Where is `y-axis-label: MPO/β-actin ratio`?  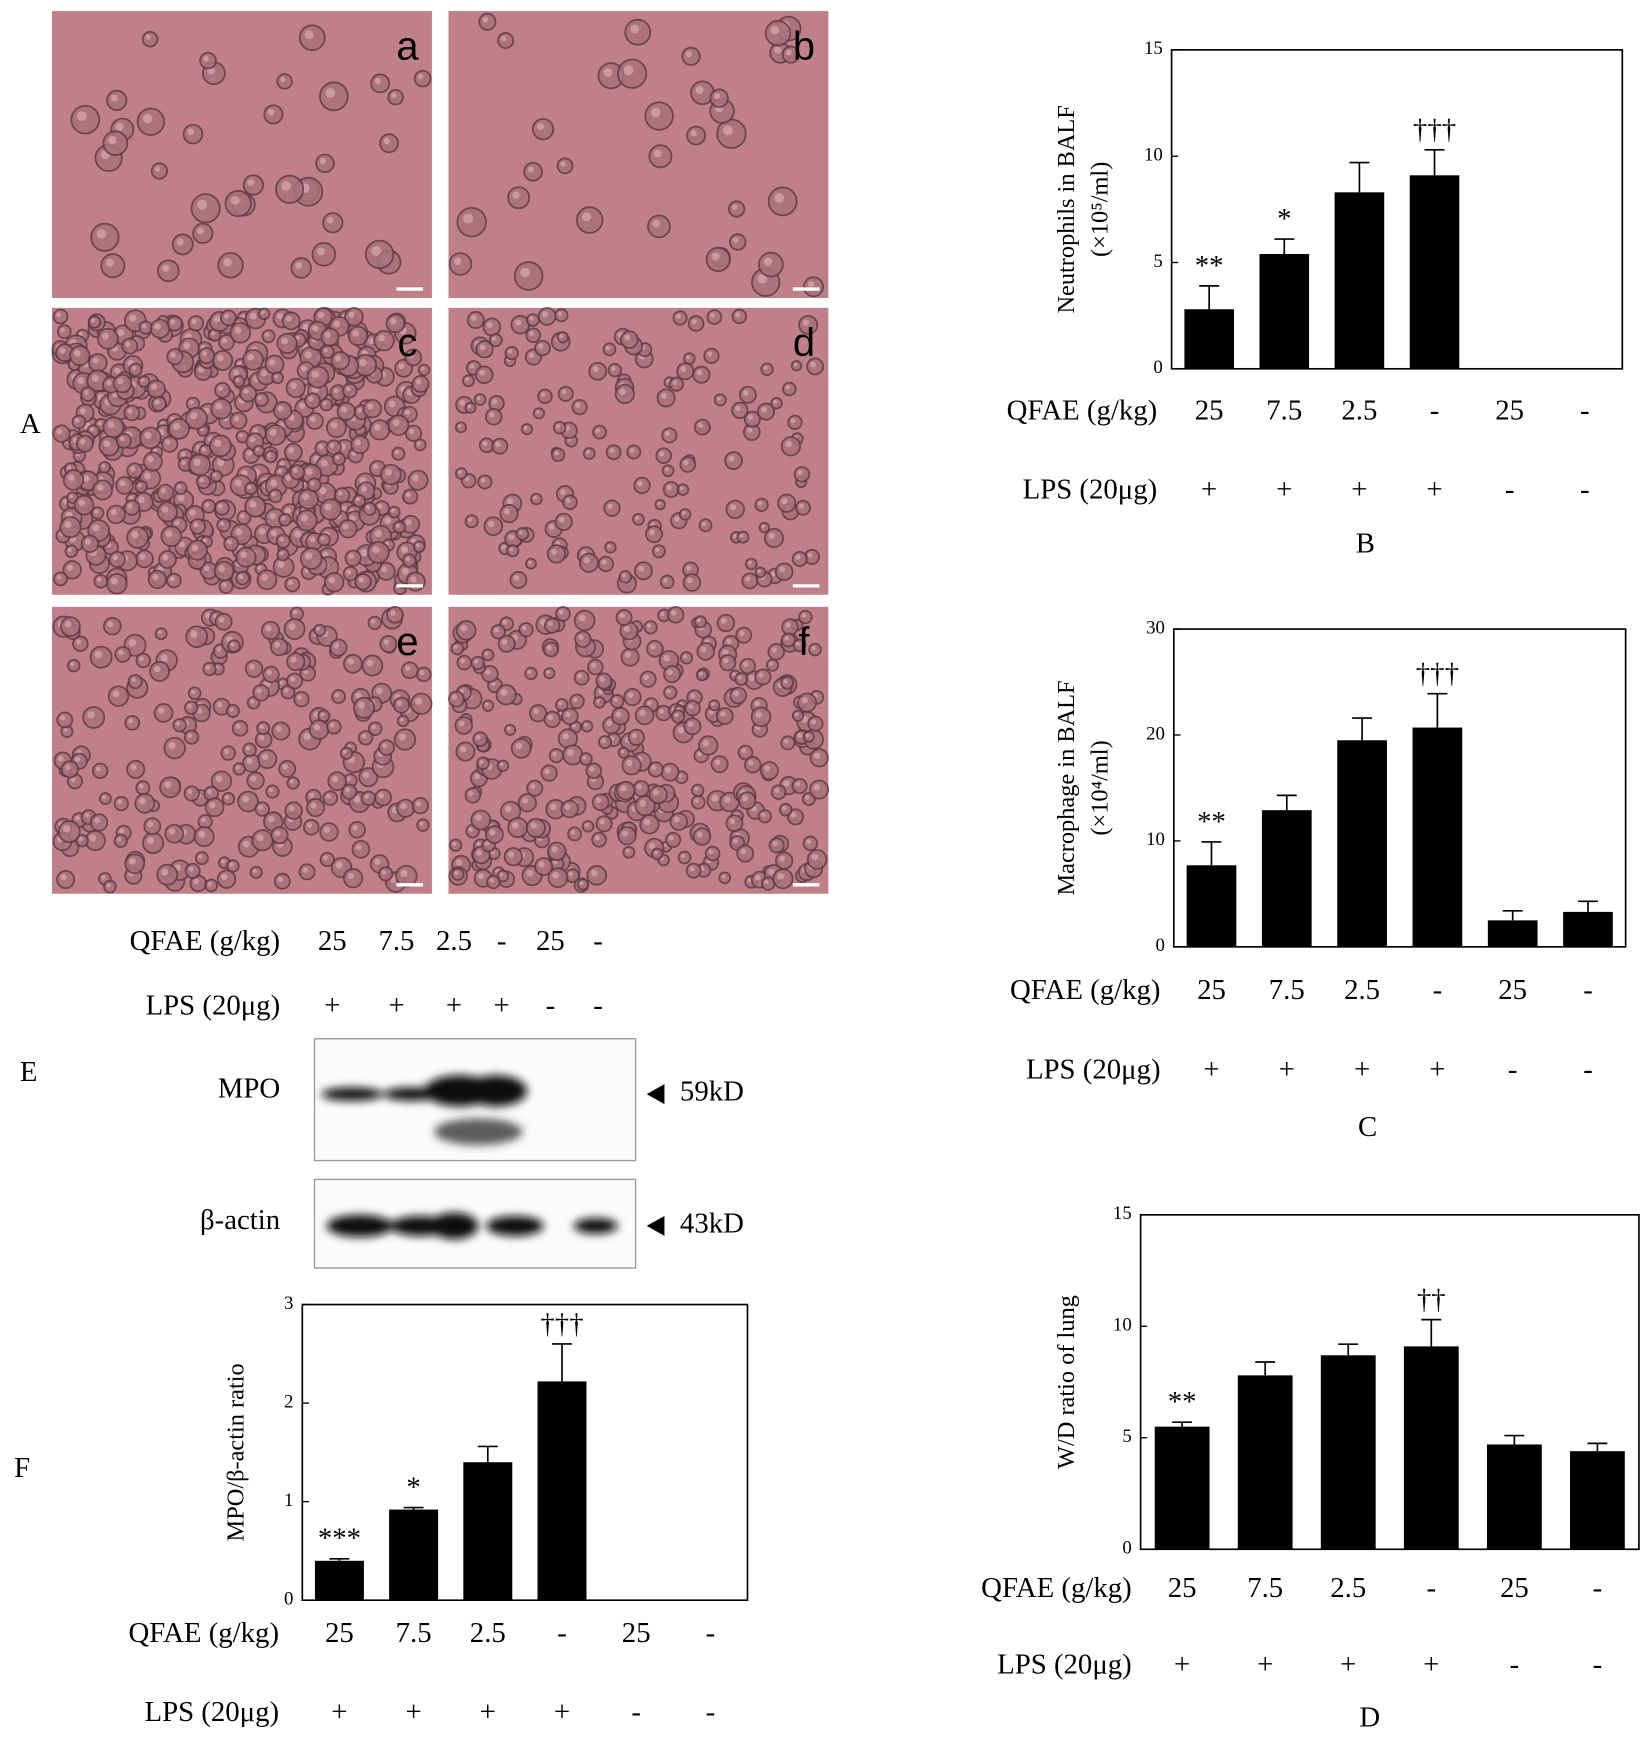
y-axis-label: MPO/β-actin ratio is located at coordinates (236, 1452).